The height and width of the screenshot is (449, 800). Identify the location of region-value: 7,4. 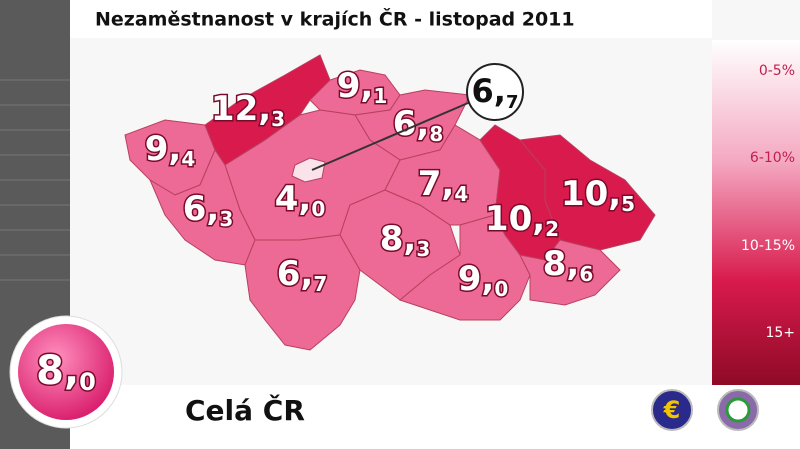
(443, 185).